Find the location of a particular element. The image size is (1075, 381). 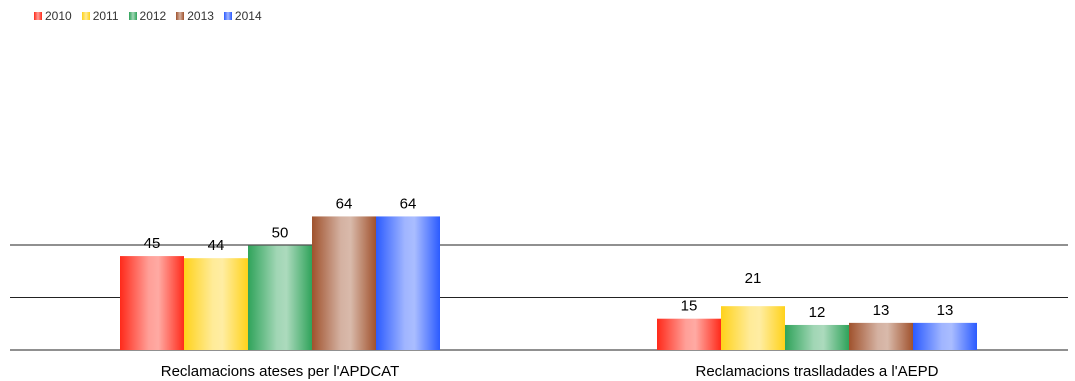

bar-2012-traslladades is located at coordinates (817, 337).